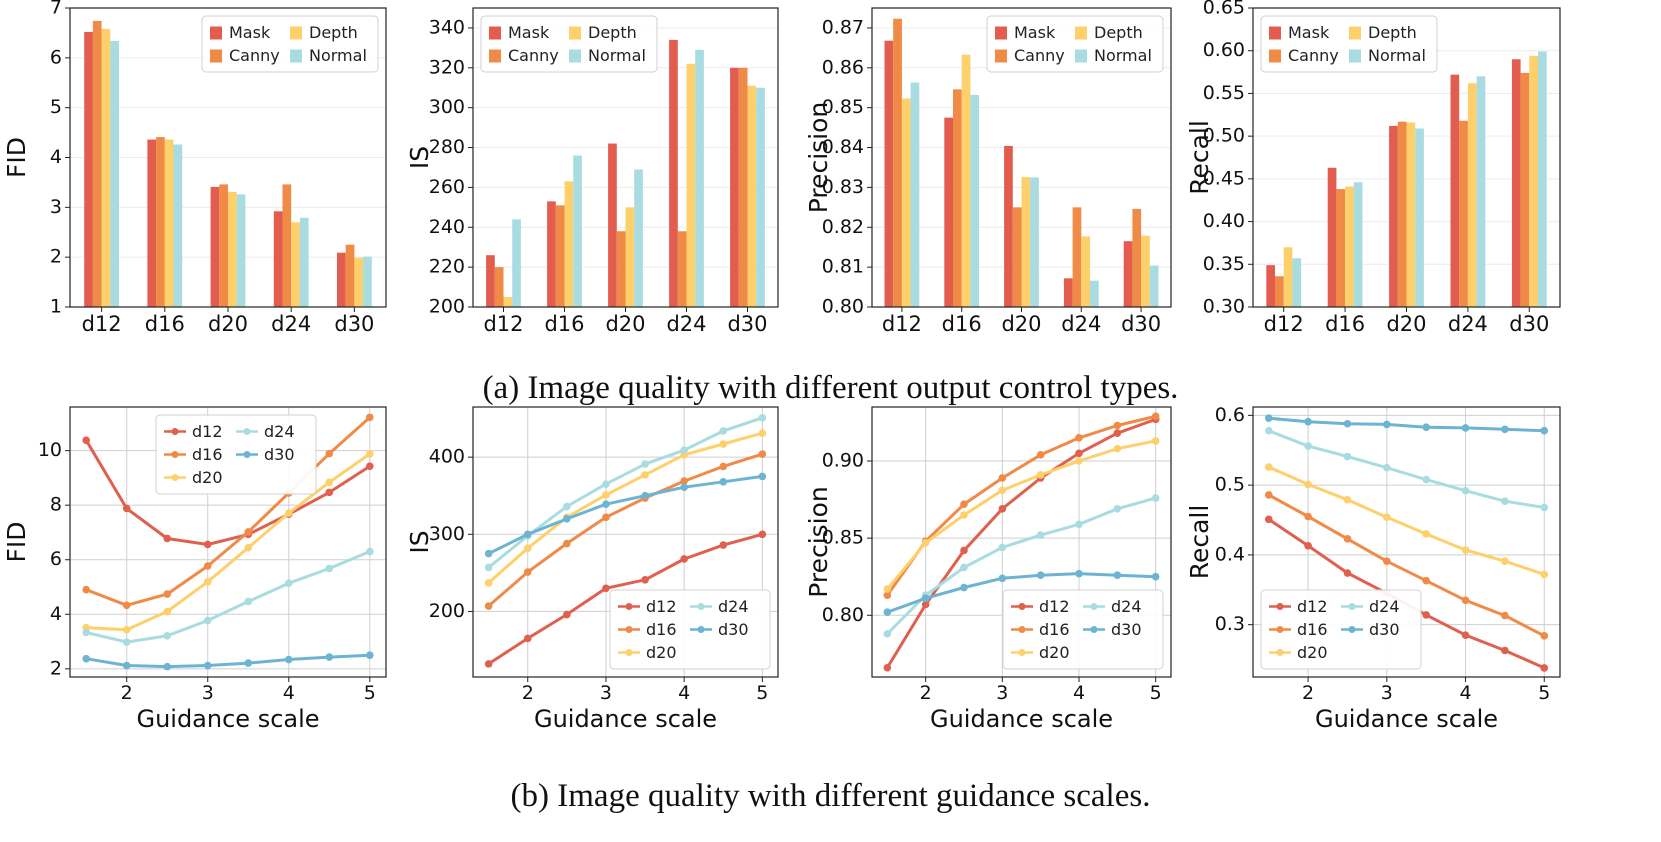 The image size is (1661, 842). What do you see at coordinates (843, 267) in the screenshot?
I see `y-tick-label: 0.81` at bounding box center [843, 267].